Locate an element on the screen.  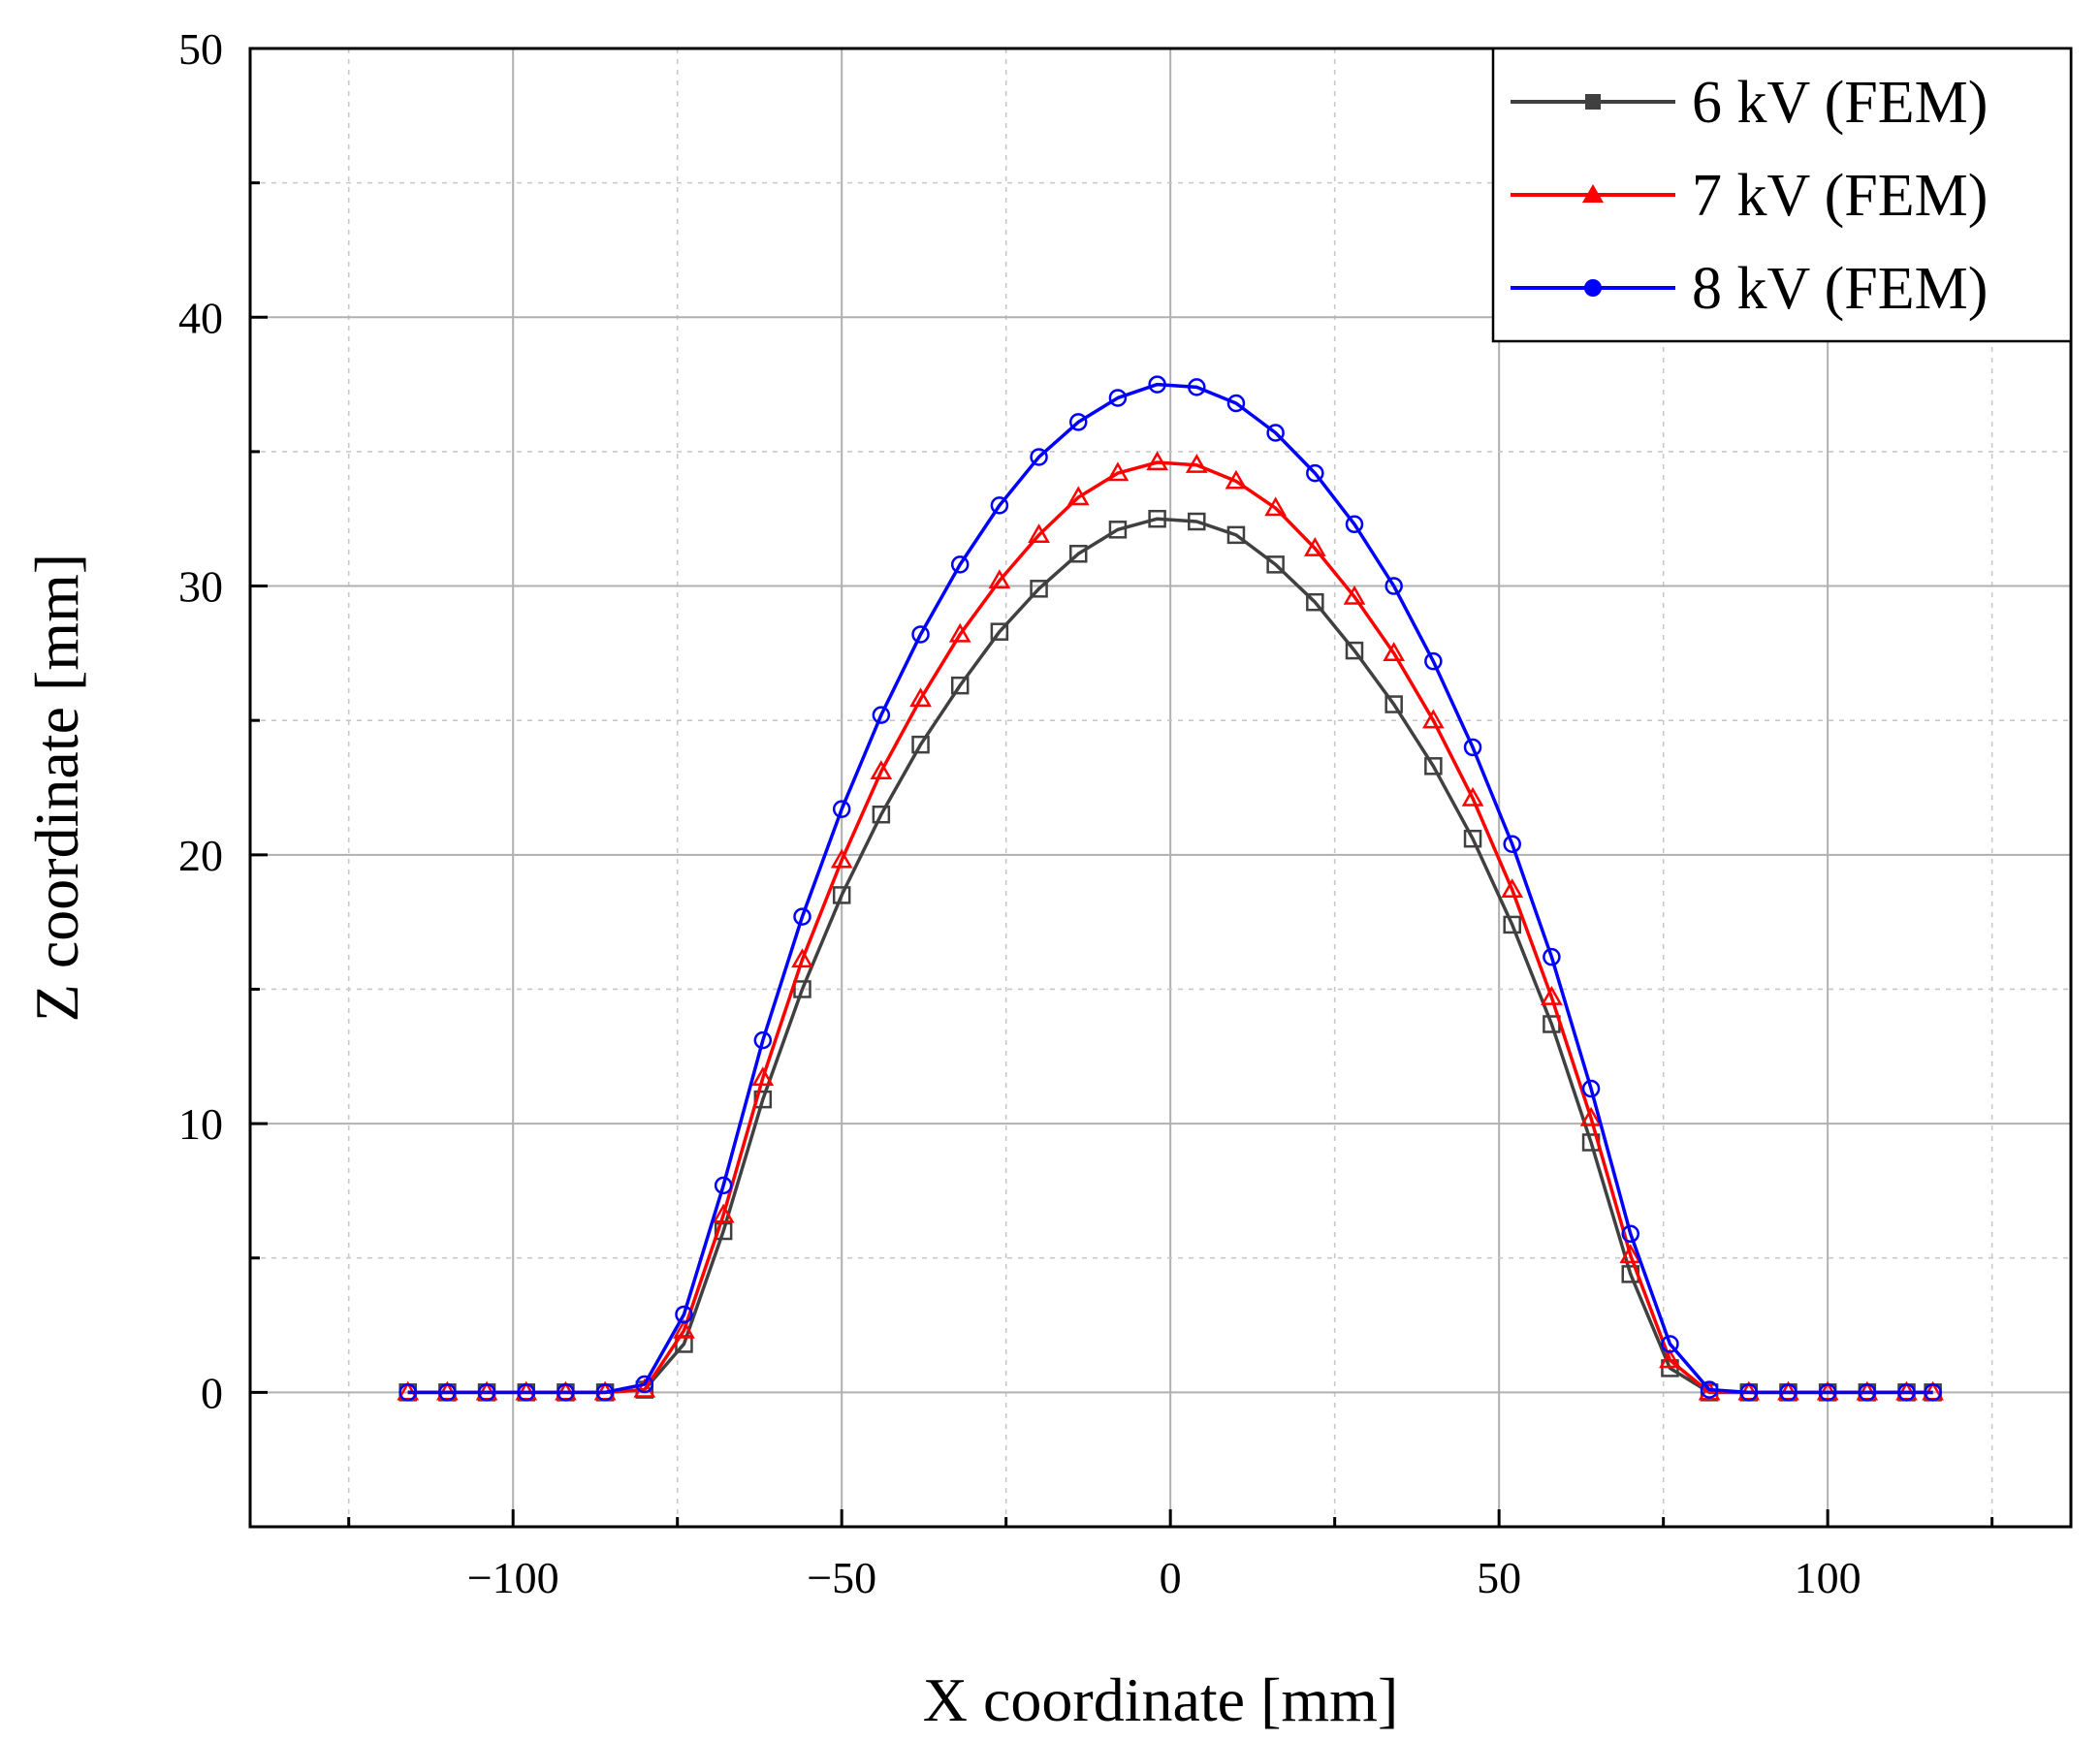
y-tick-label: 10 is located at coordinates (200, 1124).